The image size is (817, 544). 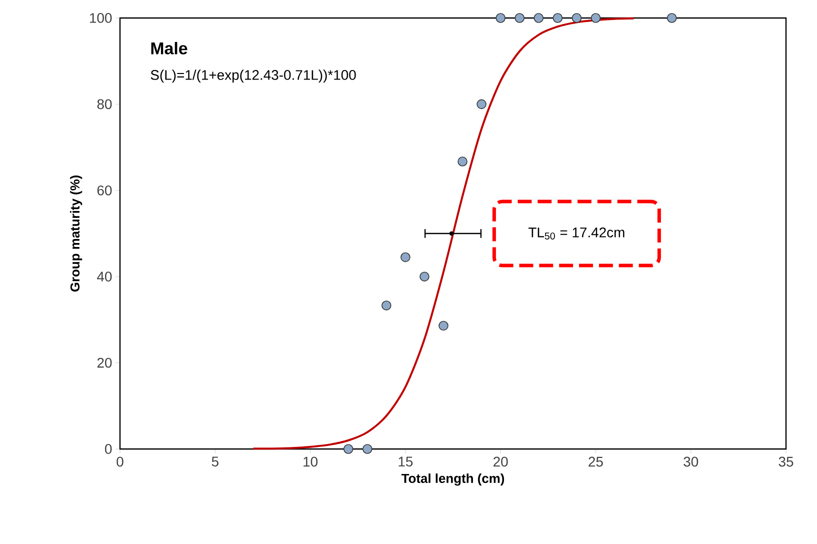 What do you see at coordinates (452, 479) in the screenshot?
I see `x-axis-title: Total length (cm)` at bounding box center [452, 479].